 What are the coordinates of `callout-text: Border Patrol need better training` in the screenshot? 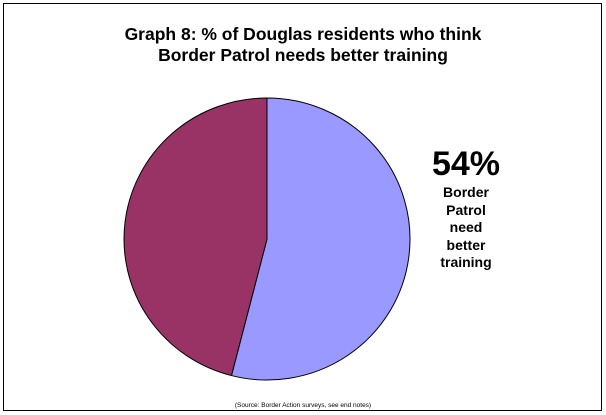 It's located at (466, 227).